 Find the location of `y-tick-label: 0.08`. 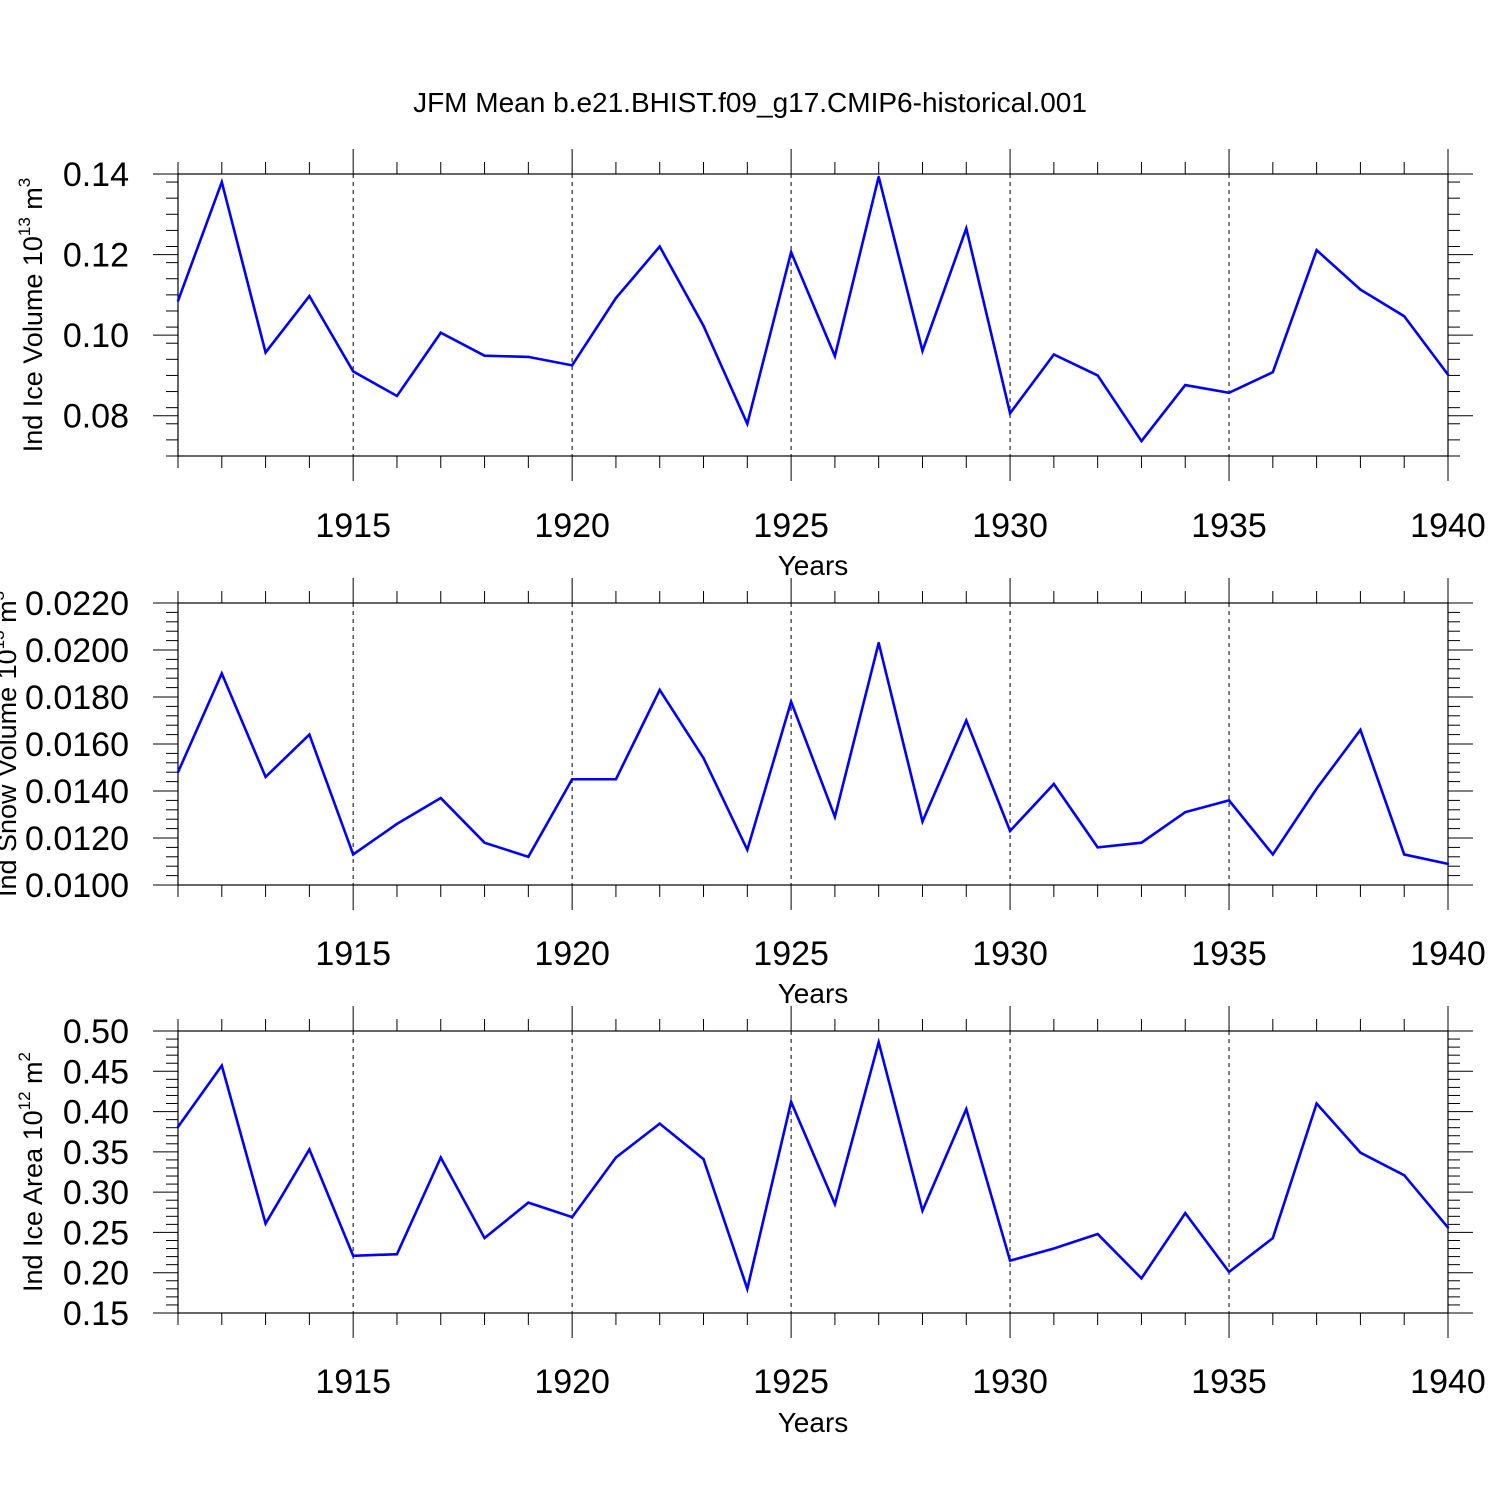

y-tick-label: 0.08 is located at coordinates (96, 417).